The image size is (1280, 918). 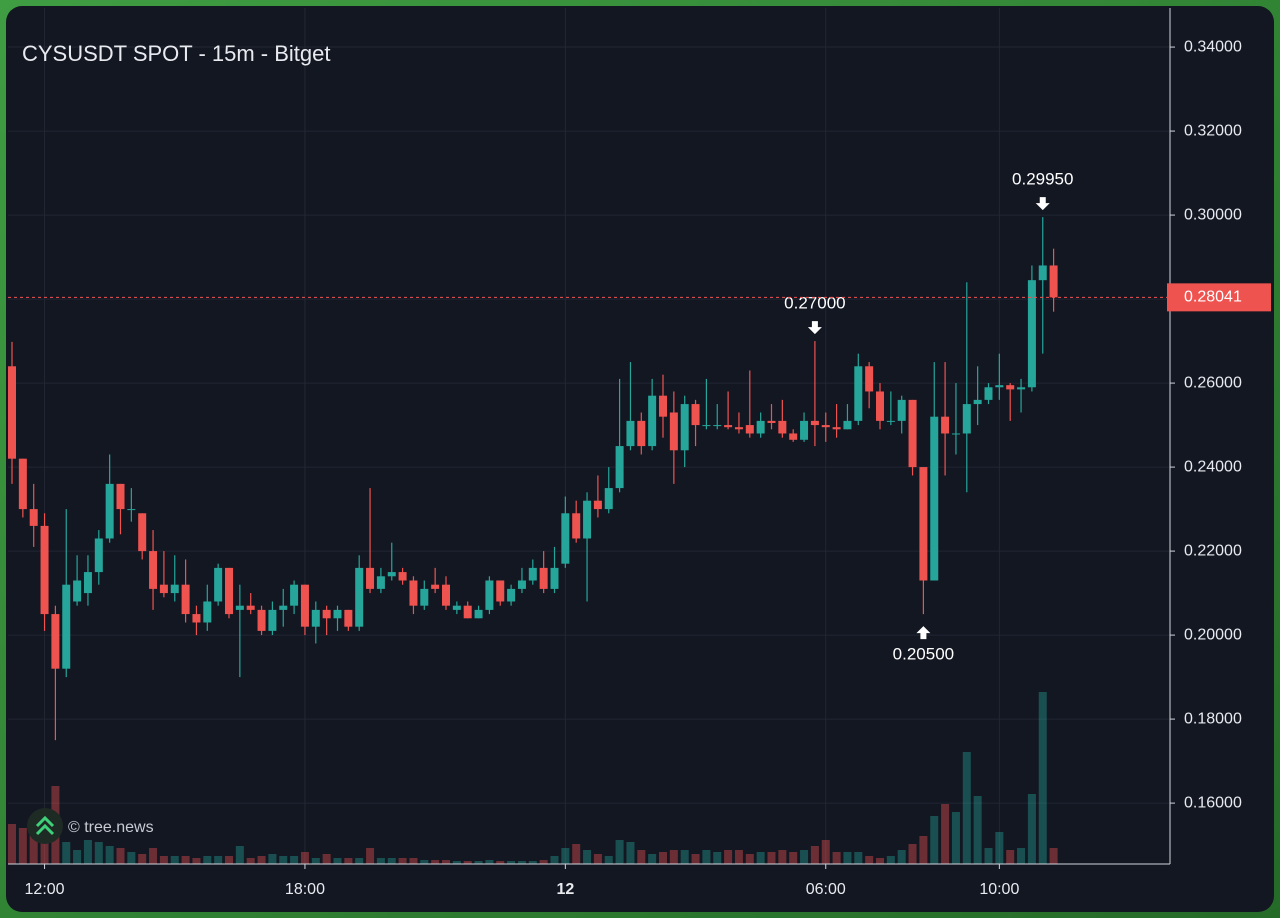 I want to click on y-tick-label: 0.22000, so click(x=1213, y=550).